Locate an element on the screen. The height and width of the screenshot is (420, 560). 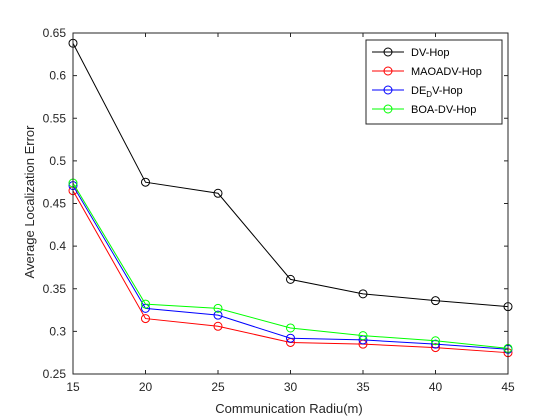
x-tick-label: 35 is located at coordinates (363, 387).